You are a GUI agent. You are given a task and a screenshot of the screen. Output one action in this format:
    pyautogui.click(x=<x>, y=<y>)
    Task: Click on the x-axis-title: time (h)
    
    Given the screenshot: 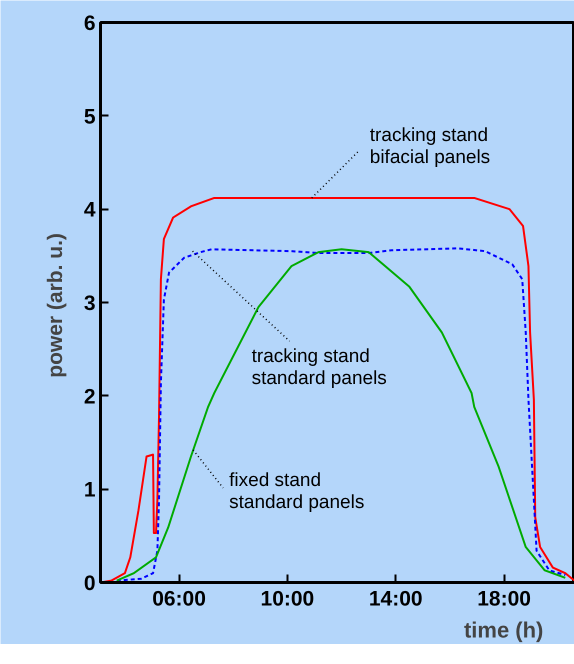 What is the action you would take?
    pyautogui.click(x=504, y=630)
    